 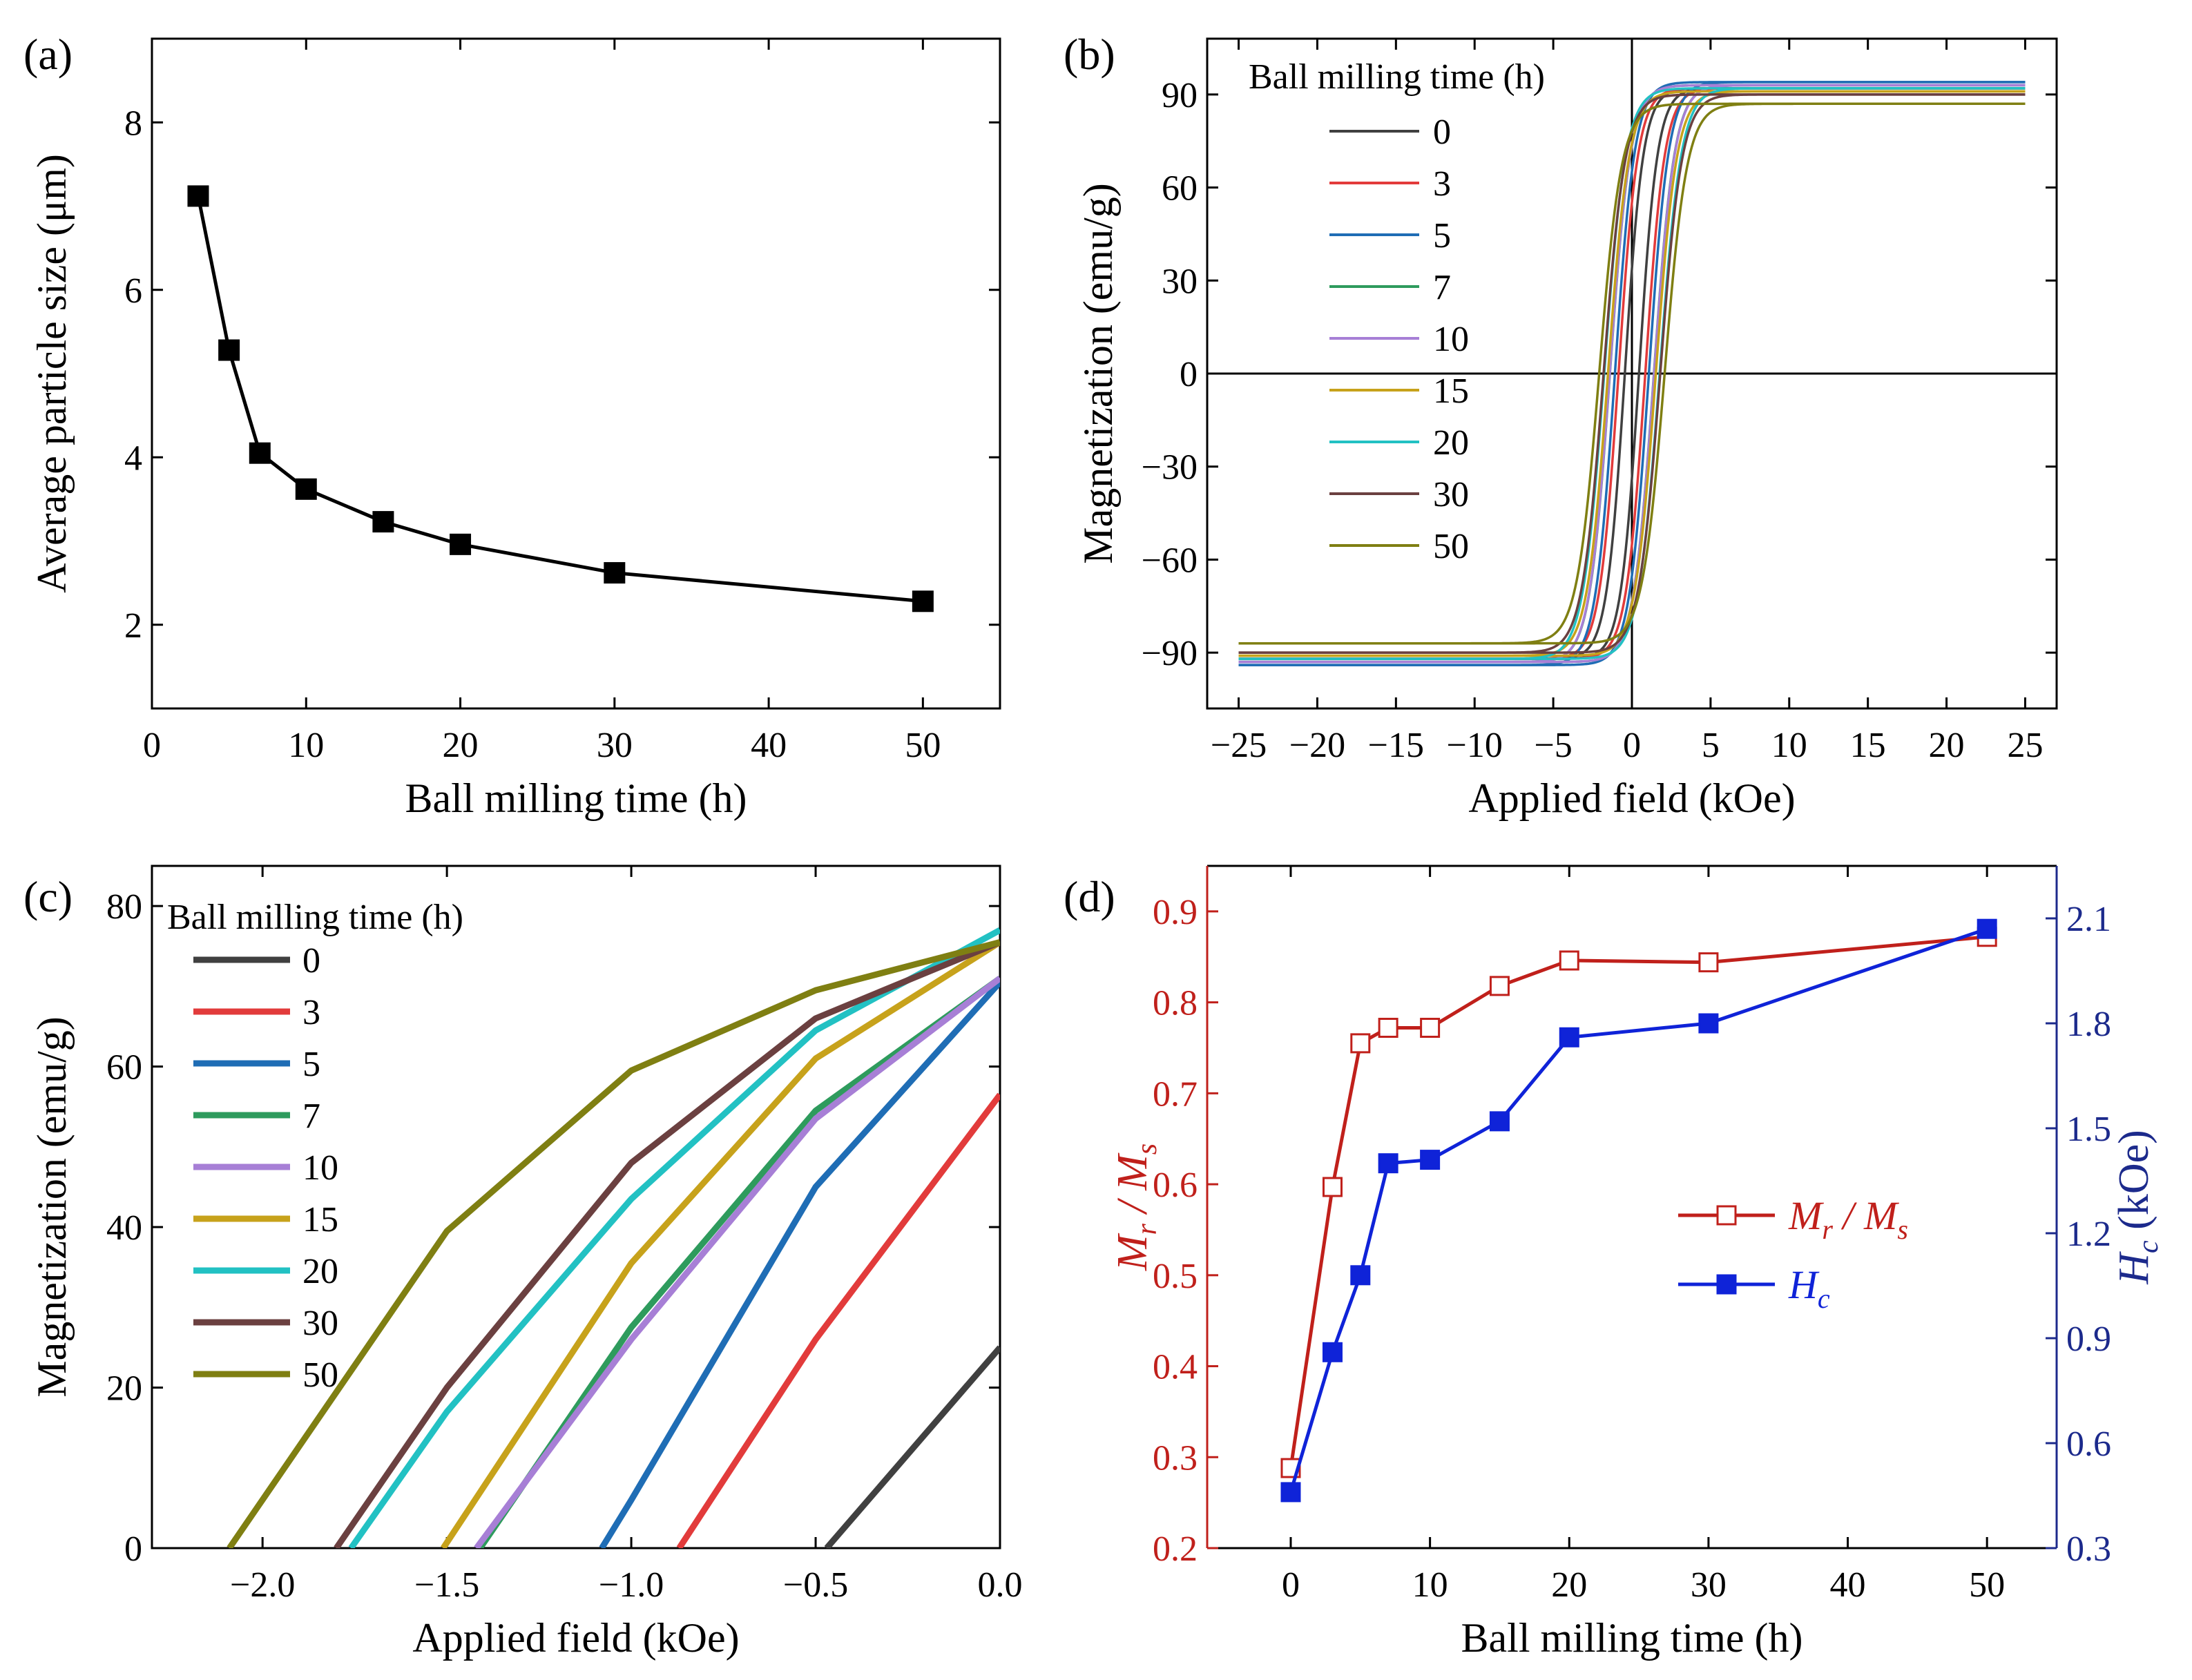 I want to click on panel-b-series-line-50-descending, so click(x=1632, y=373).